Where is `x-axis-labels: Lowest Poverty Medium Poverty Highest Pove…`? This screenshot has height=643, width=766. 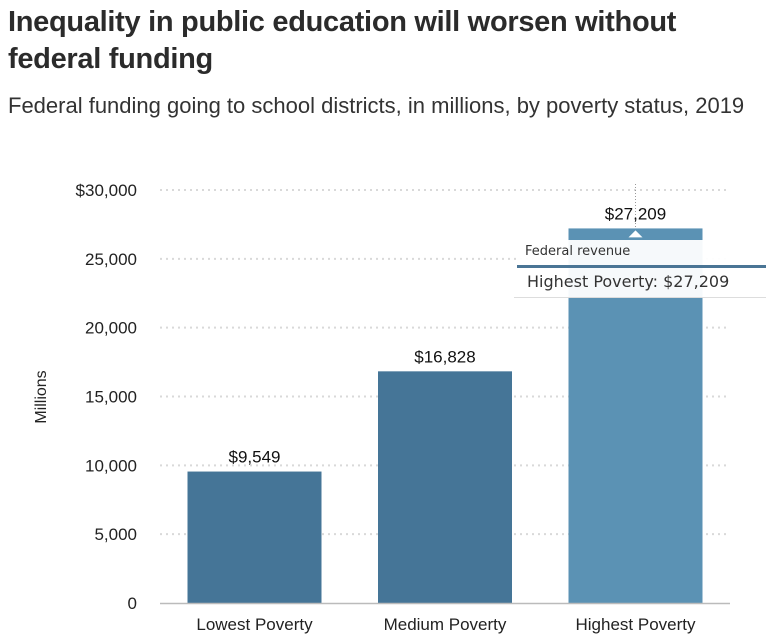
x-axis-labels: Lowest Poverty Medium Poverty Highest Pove… is located at coordinates (446, 624).